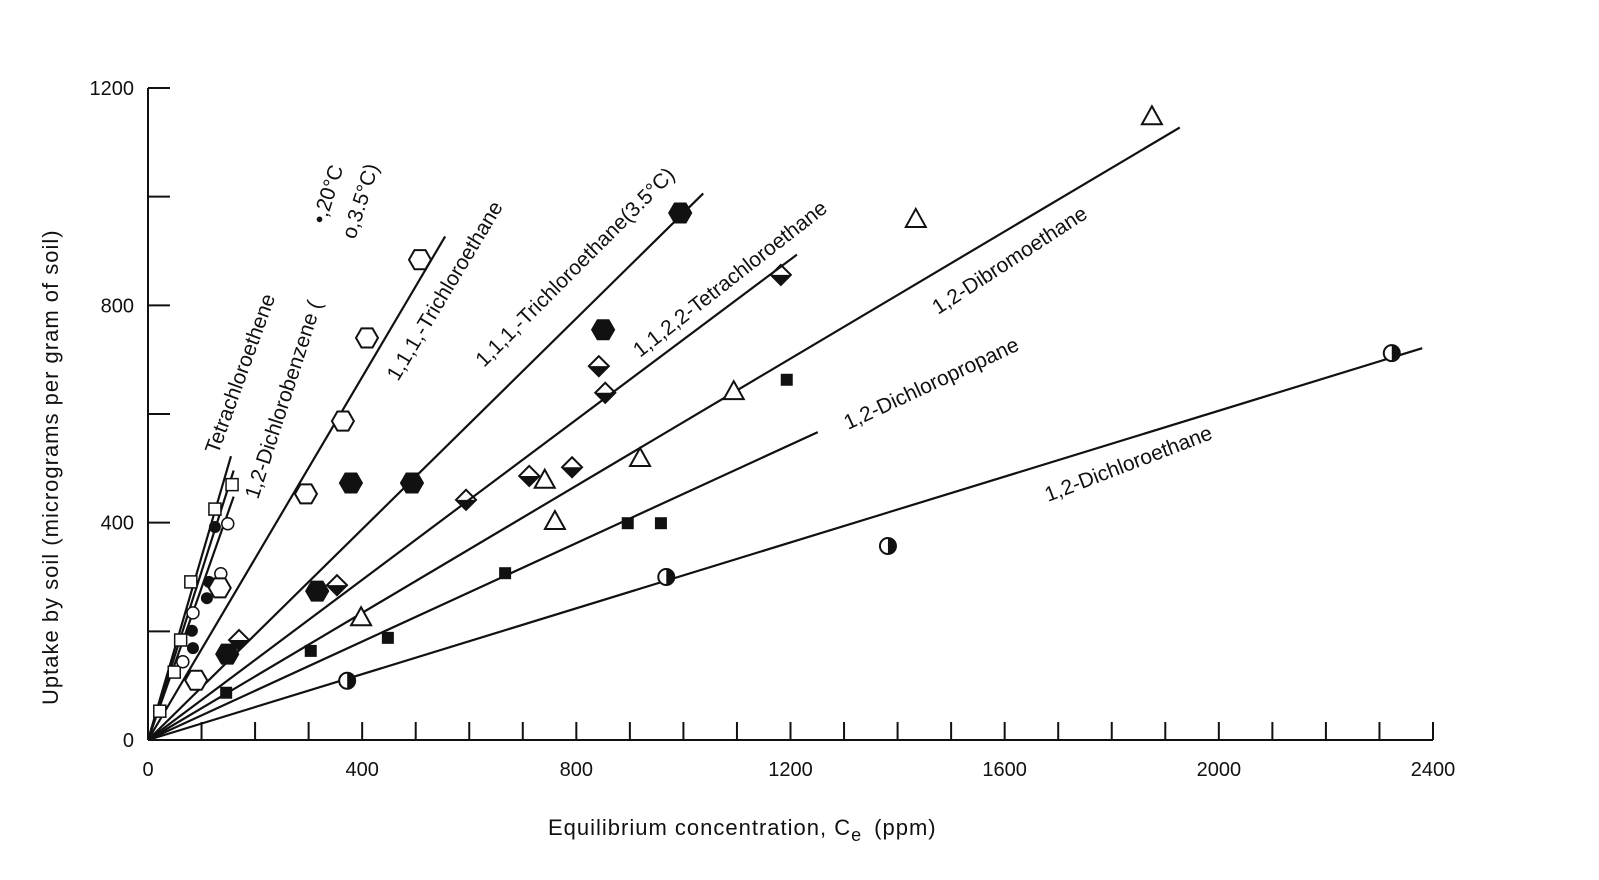  I want to click on x-tick-label: 400, so click(361, 770).